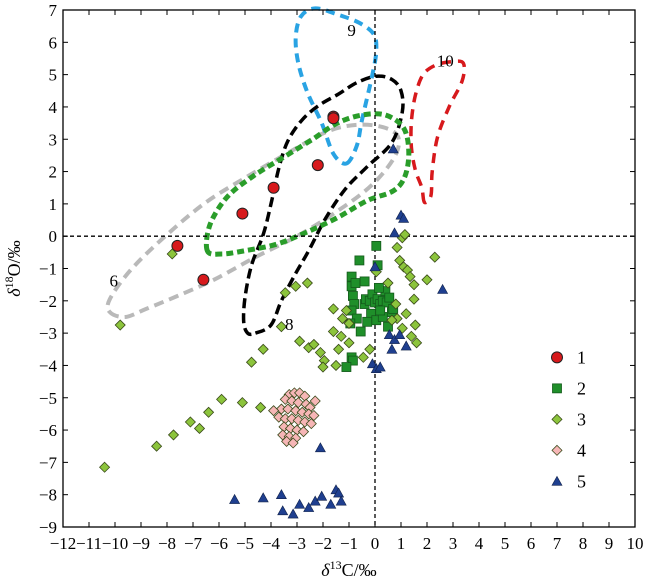 This screenshot has width=650, height=586. Describe the element at coordinates (89, 543) in the screenshot. I see `x-tick-label: −11` at that location.